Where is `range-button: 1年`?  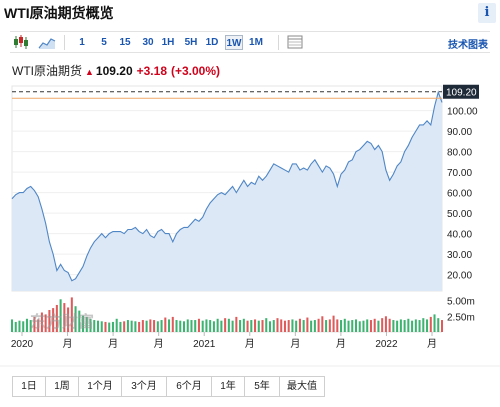 range-button: 1年 is located at coordinates (228, 386).